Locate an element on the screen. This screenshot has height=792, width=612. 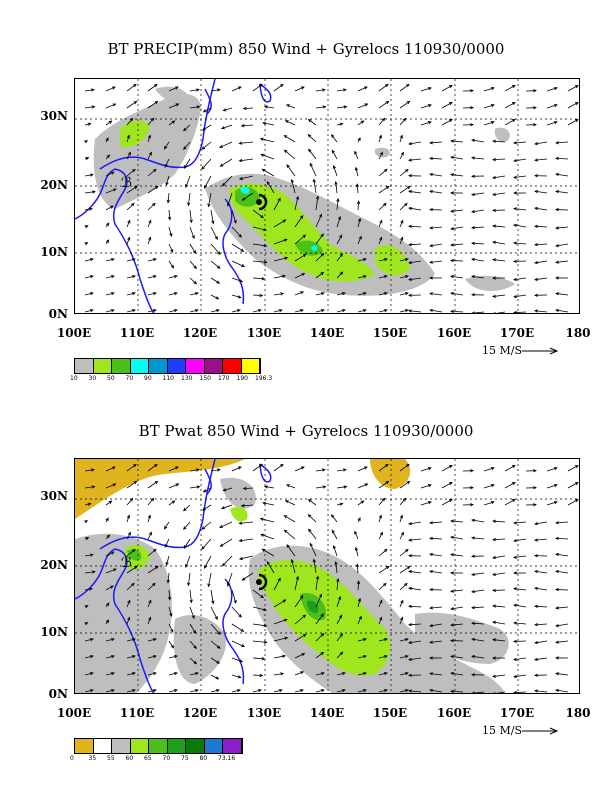
legend-labels-pwat: 0 35 55 60 65 70 75 80 73.16 is located at coordinates (170, 759).